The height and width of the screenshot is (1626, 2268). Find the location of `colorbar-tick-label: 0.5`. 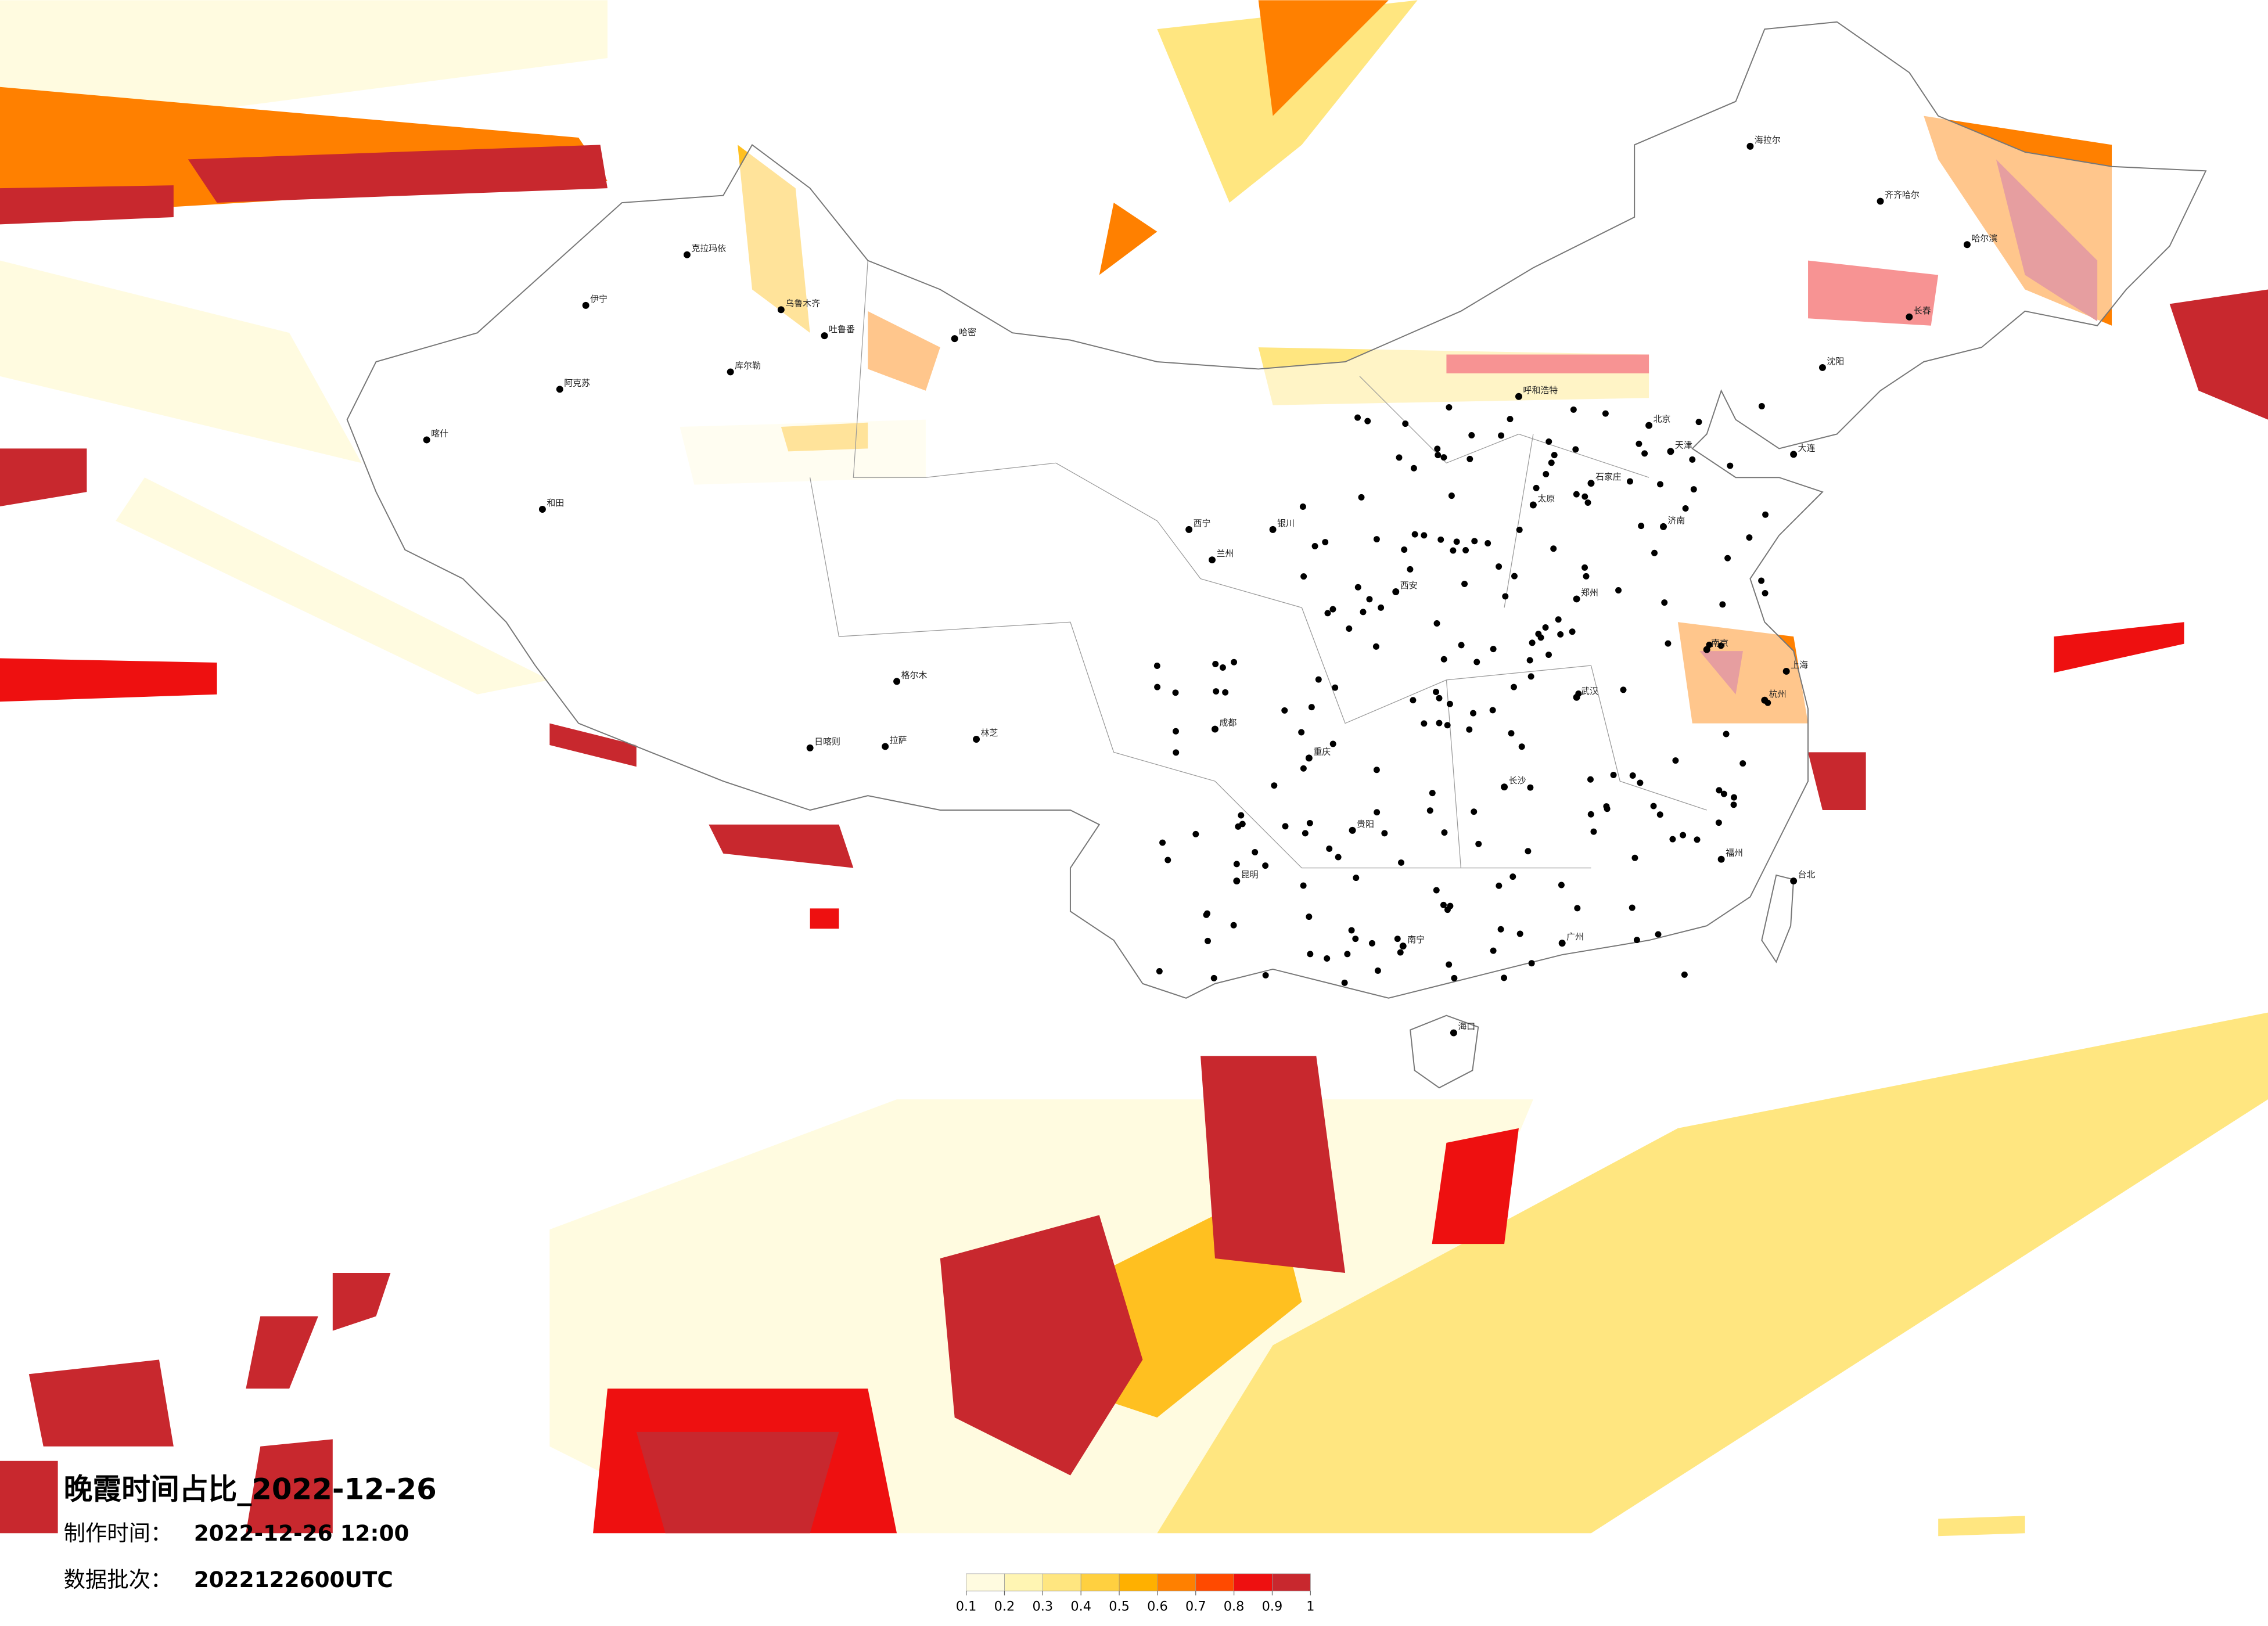

colorbar-tick-label: 0.5 is located at coordinates (1119, 1606).